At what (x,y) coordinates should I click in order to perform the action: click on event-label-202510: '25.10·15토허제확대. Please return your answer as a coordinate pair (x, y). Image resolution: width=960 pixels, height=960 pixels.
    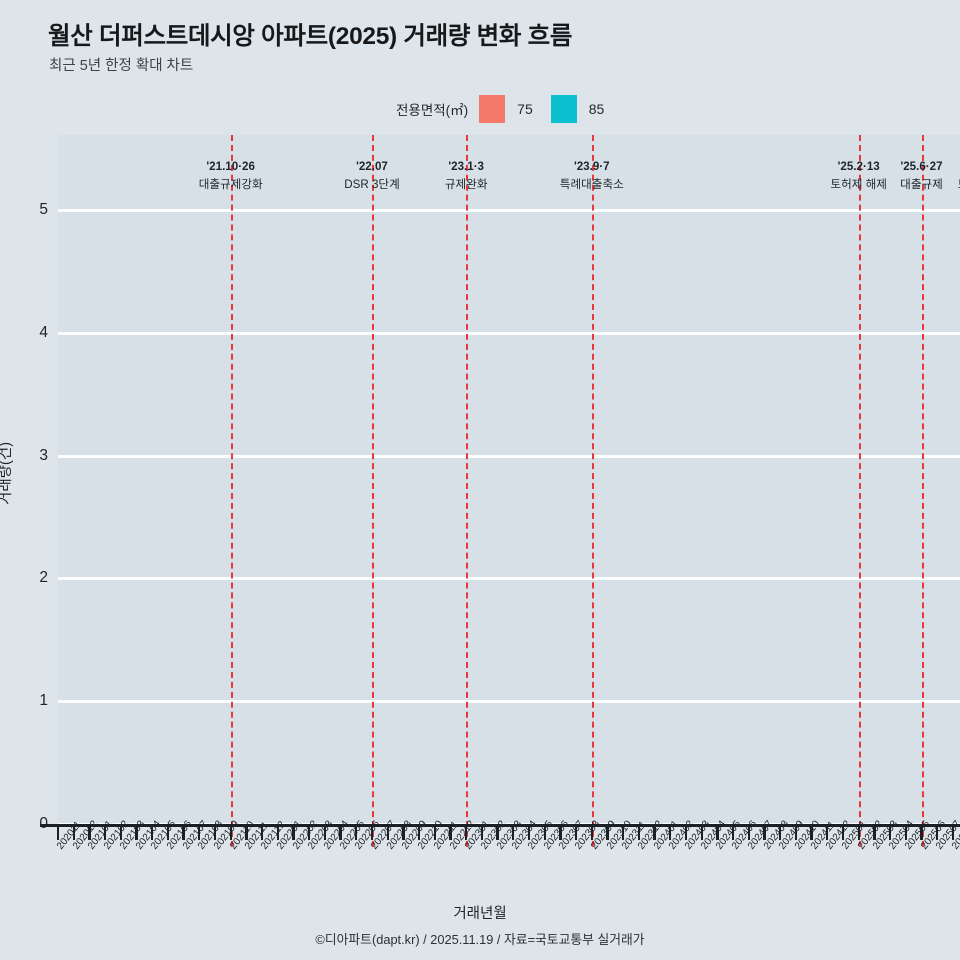
    Looking at the image, I should click on (959, 176).